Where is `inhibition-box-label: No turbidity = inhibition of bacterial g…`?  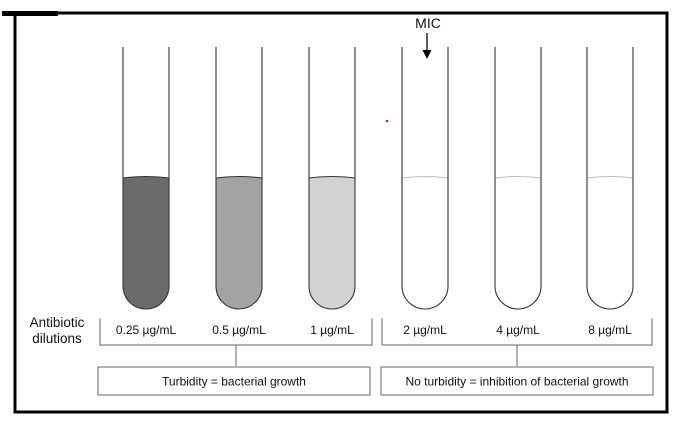
inhibition-box-label: No turbidity = inhibition of bacterial g… is located at coordinates (516, 382).